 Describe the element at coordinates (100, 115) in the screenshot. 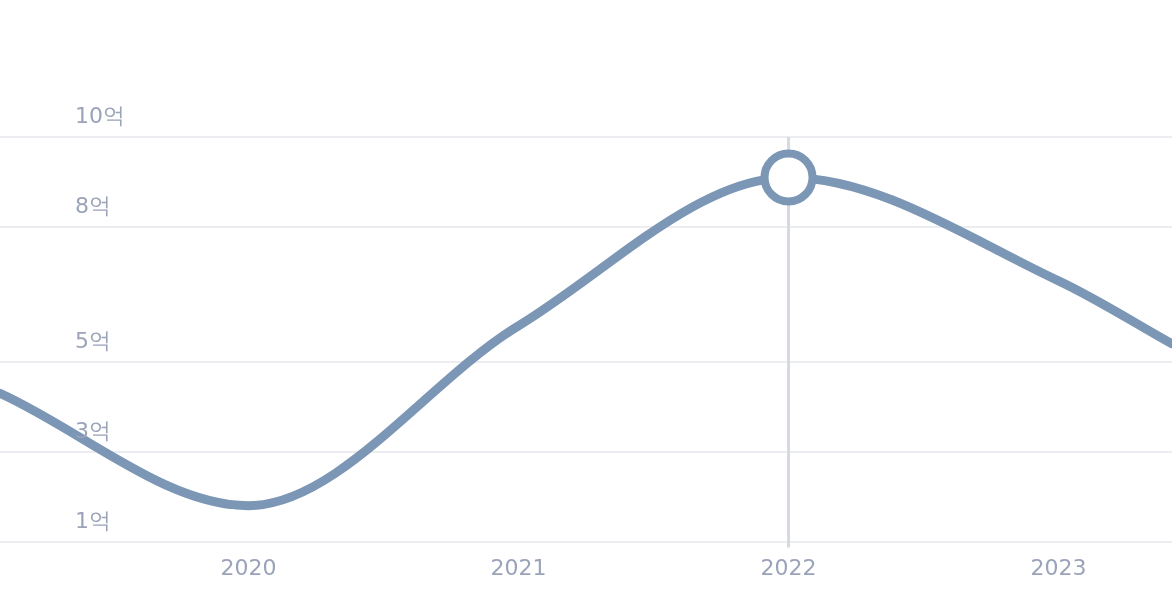

I see `y-tick-label: 10억` at that location.